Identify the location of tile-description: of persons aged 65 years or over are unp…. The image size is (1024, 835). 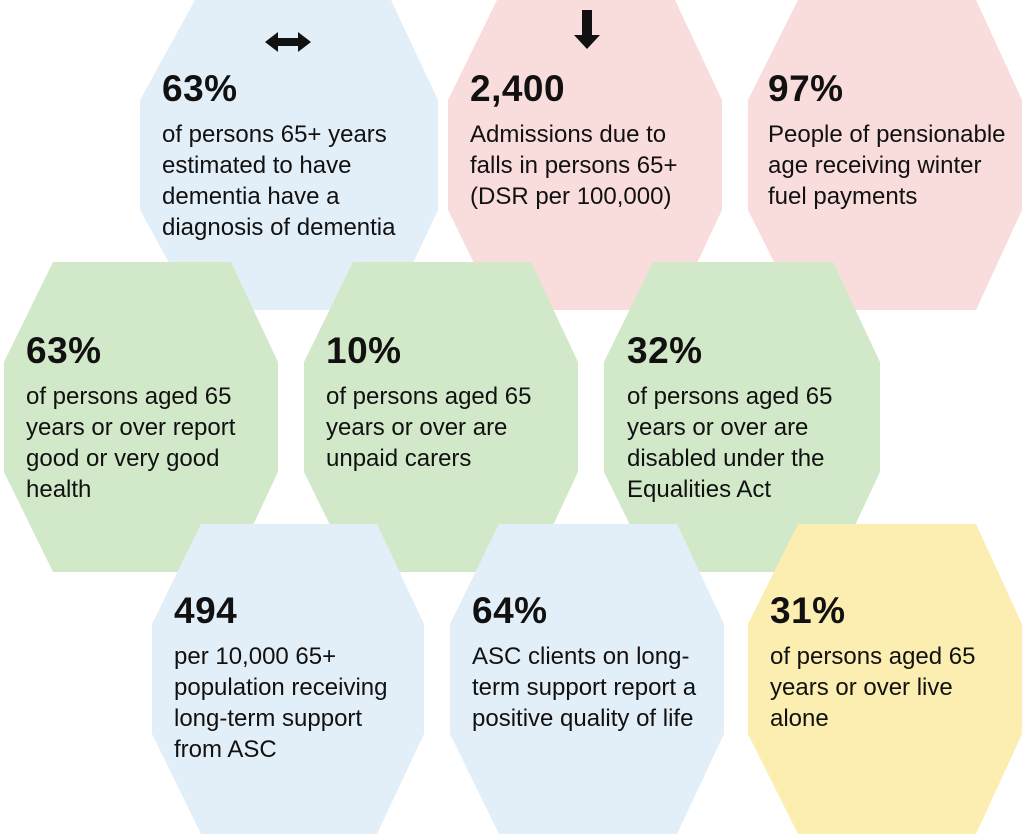
(429, 427).